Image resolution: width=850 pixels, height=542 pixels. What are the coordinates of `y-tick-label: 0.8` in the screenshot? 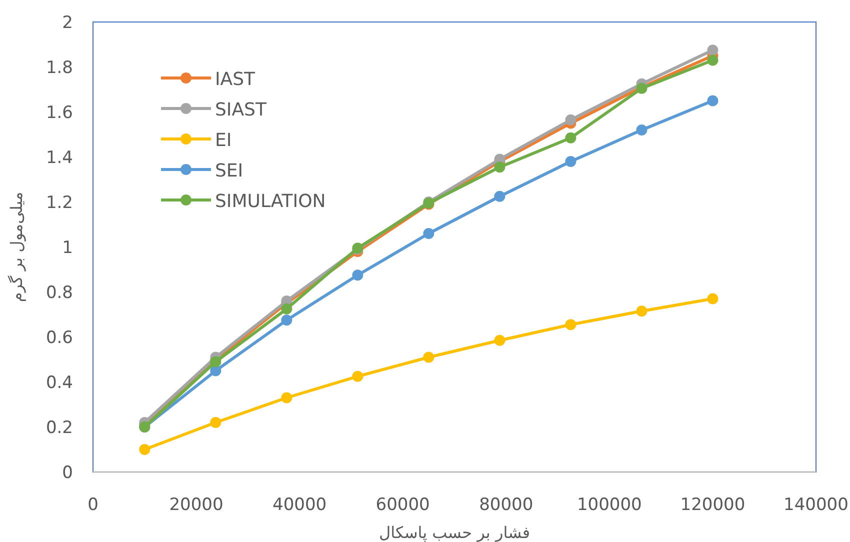 It's located at (59, 293).